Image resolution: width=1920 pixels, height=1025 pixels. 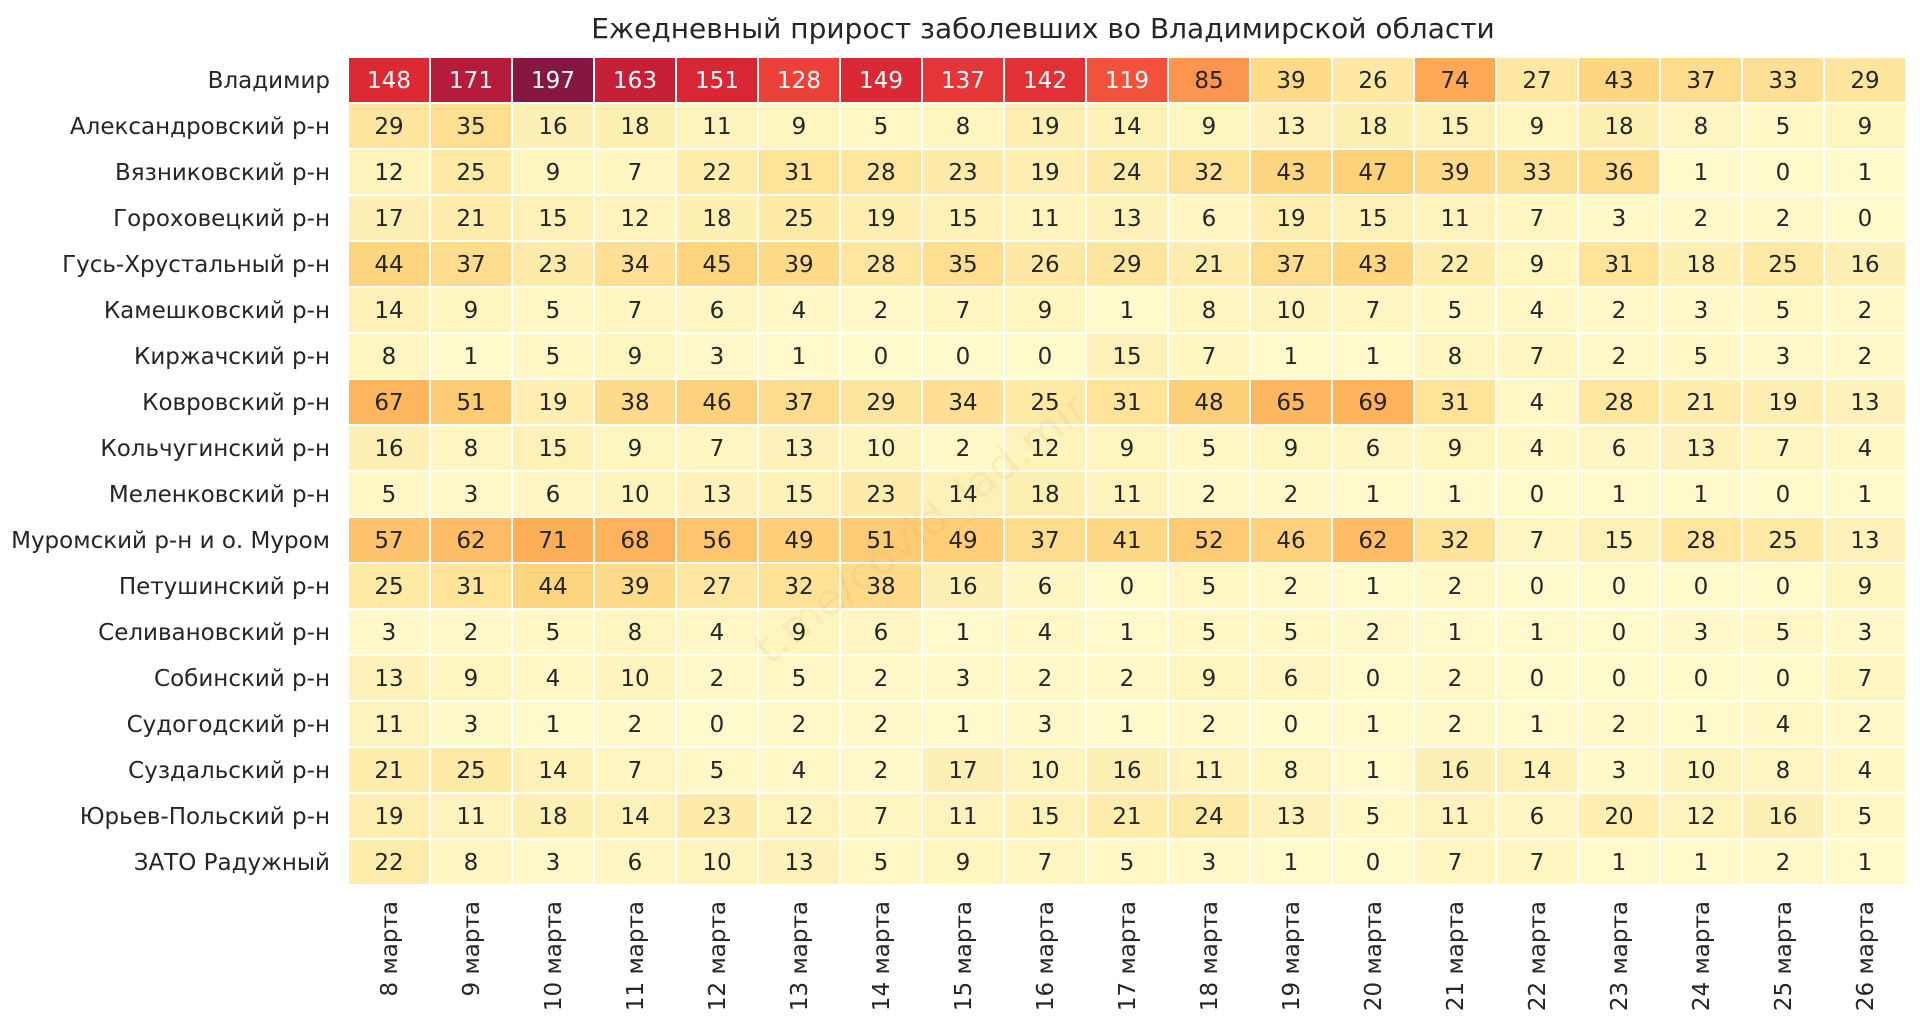 I want to click on cell-value-label: 28, so click(x=1618, y=403).